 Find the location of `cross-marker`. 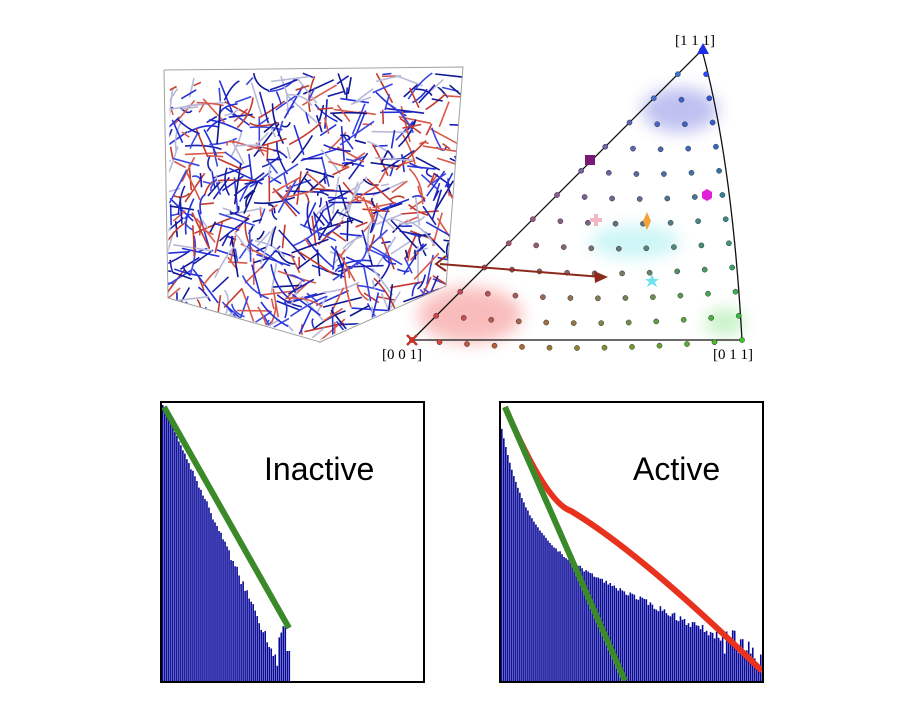

cross-marker is located at coordinates (412, 340).